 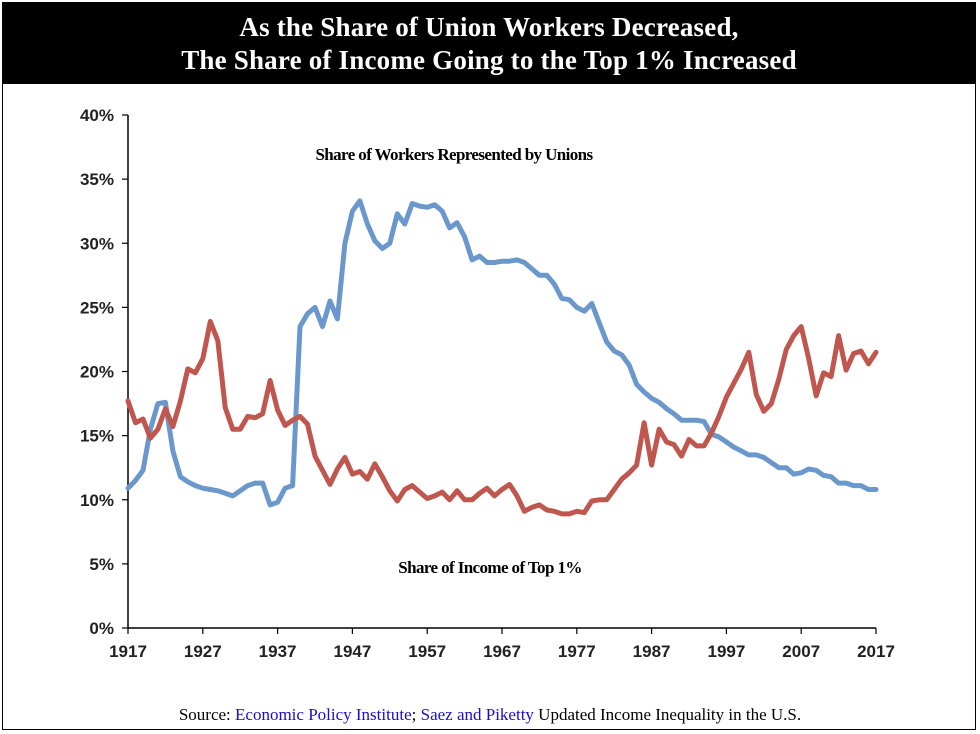 What do you see at coordinates (490, 567) in the screenshot?
I see `annotation-top1: Share of Income of Top 1%` at bounding box center [490, 567].